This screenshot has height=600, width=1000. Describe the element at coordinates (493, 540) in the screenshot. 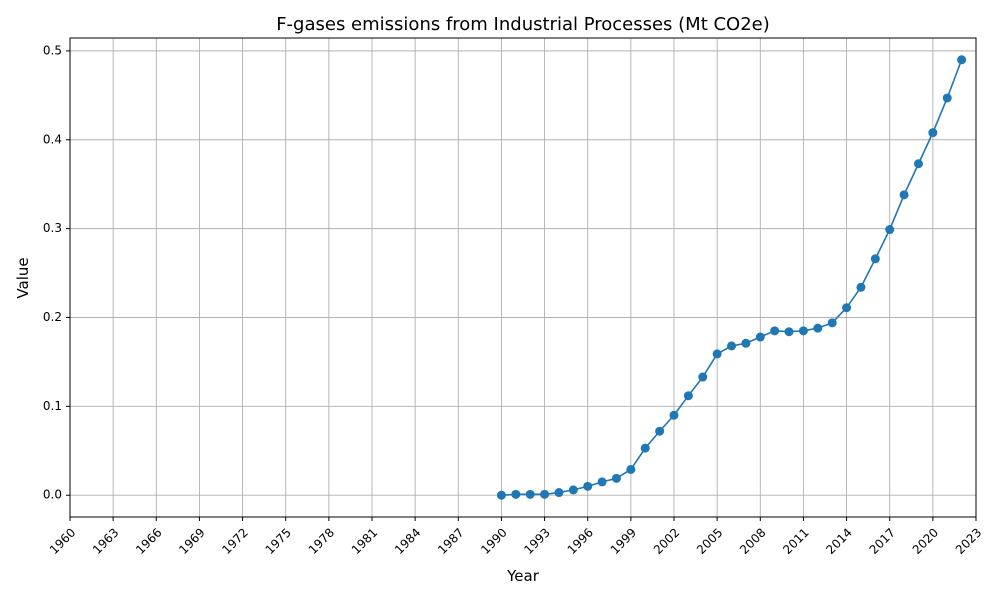

I see `x-tick-label: 1990` at that location.